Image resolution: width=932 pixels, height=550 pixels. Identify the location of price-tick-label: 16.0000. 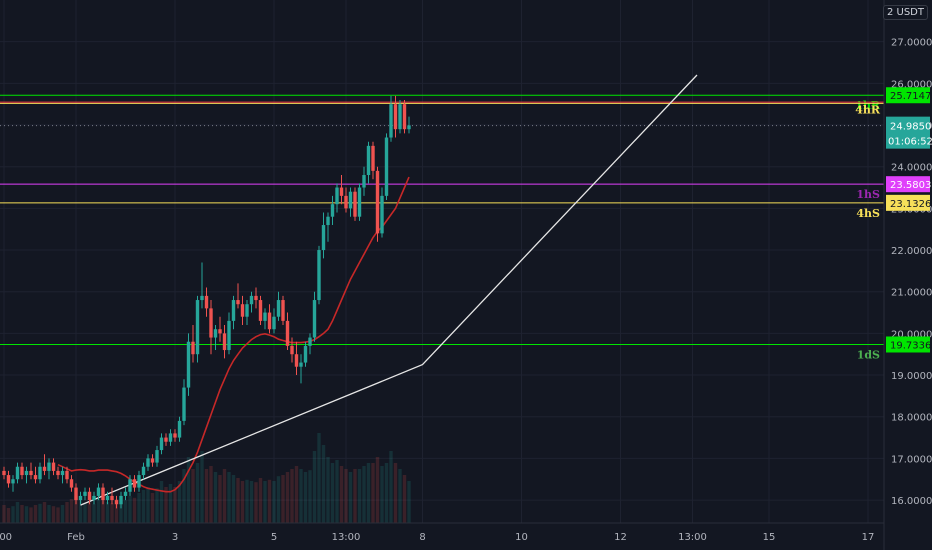
(911, 501).